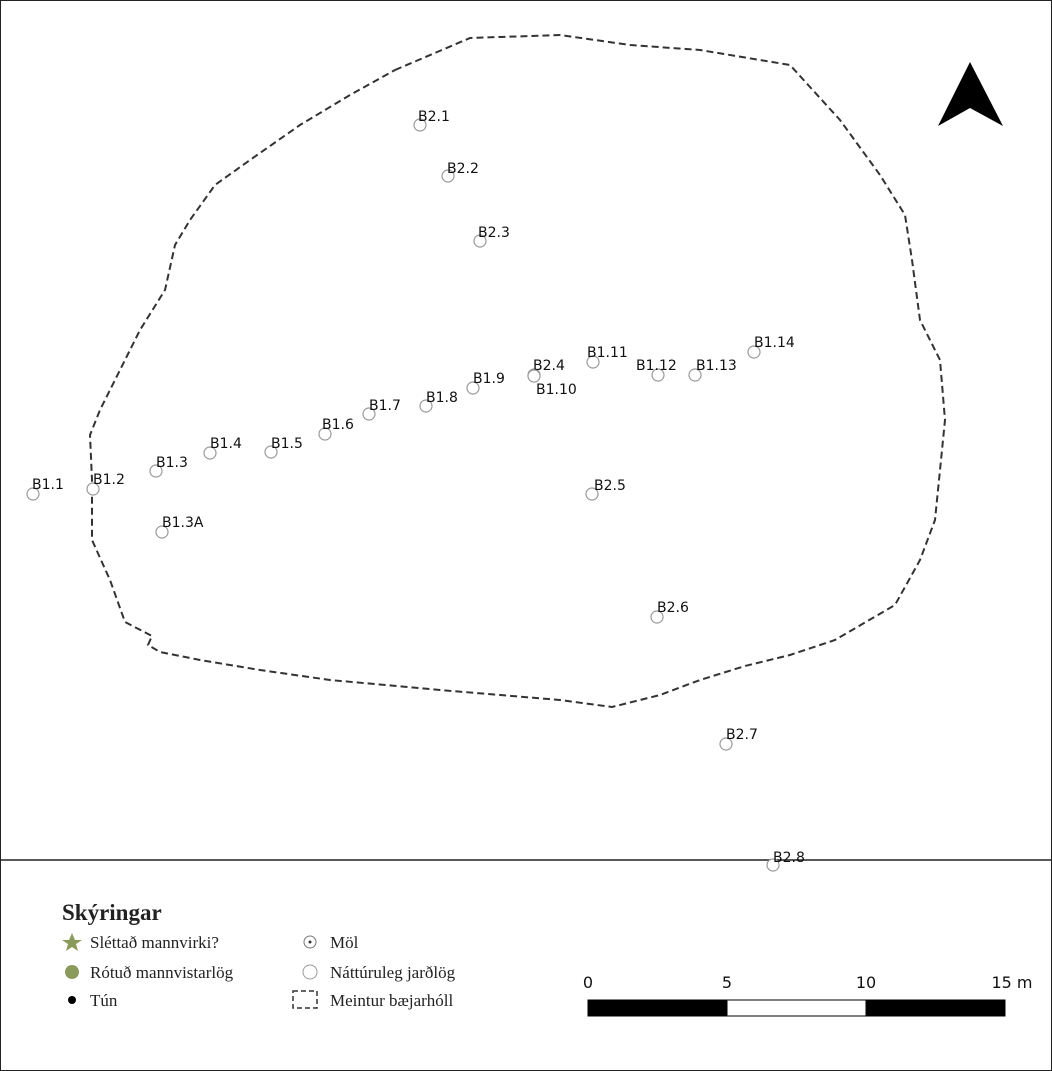  Describe the element at coordinates (287, 444) in the screenshot. I see `point-label: B1.5` at that location.